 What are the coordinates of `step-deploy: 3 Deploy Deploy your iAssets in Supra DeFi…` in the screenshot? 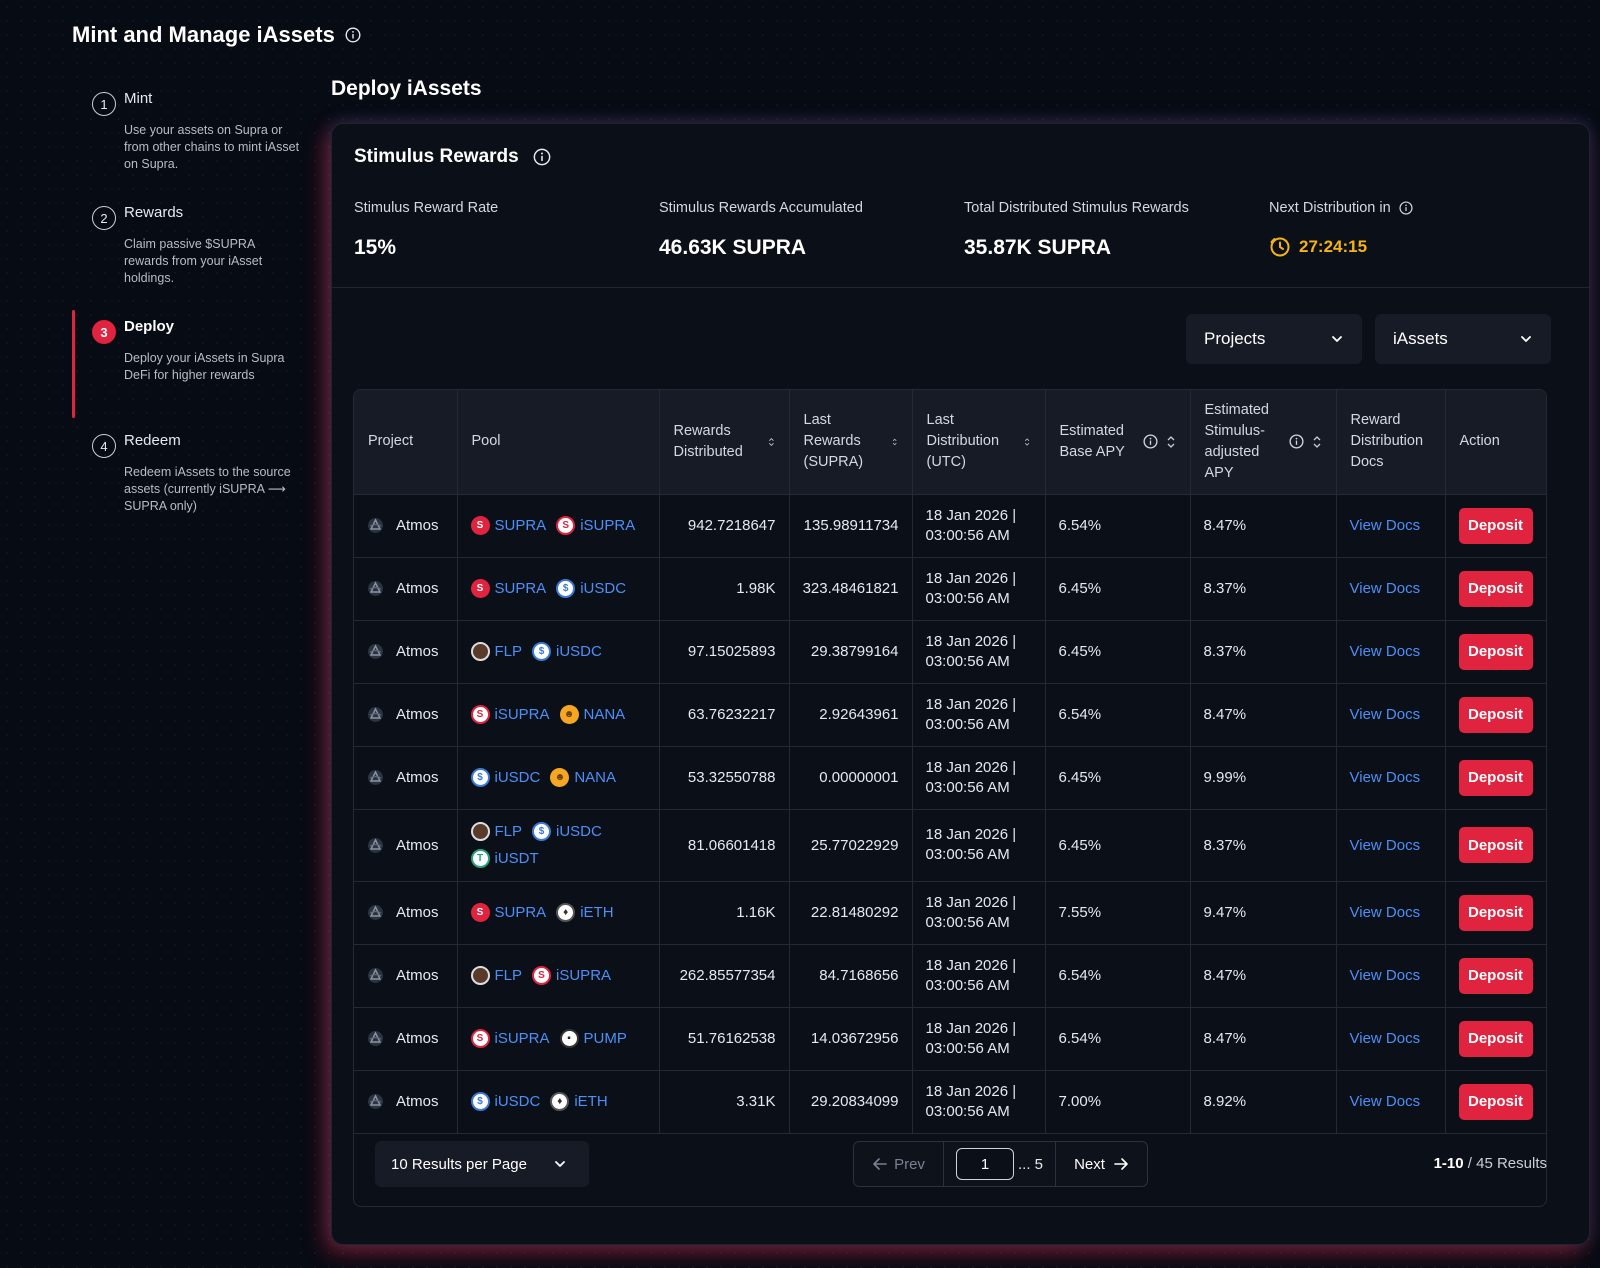 It's located at (187, 364).